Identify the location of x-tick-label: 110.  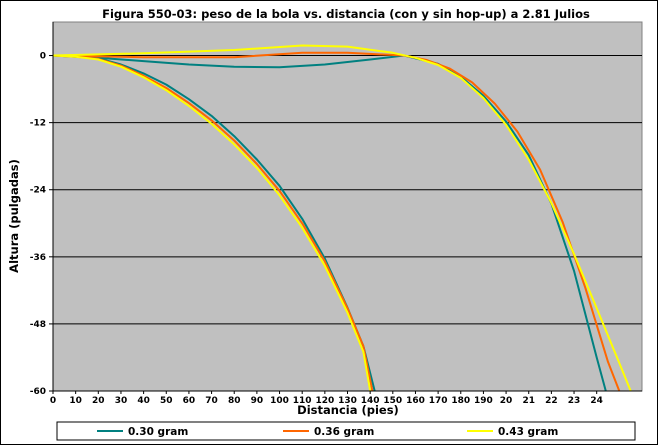
(302, 401).